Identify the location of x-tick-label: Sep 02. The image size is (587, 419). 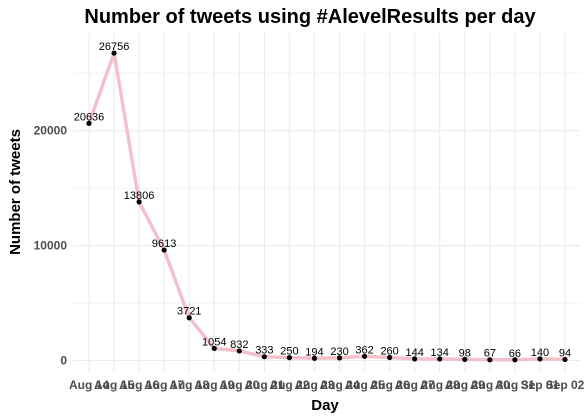
(565, 385).